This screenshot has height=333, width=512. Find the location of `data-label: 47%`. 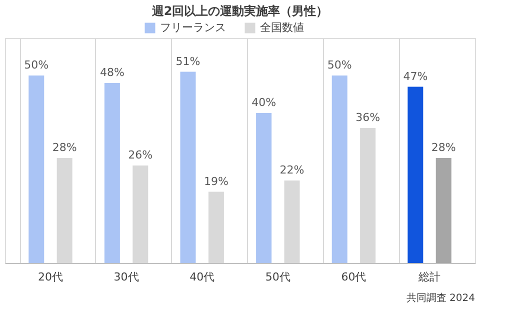

data-label: 47% is located at coordinates (415, 76).